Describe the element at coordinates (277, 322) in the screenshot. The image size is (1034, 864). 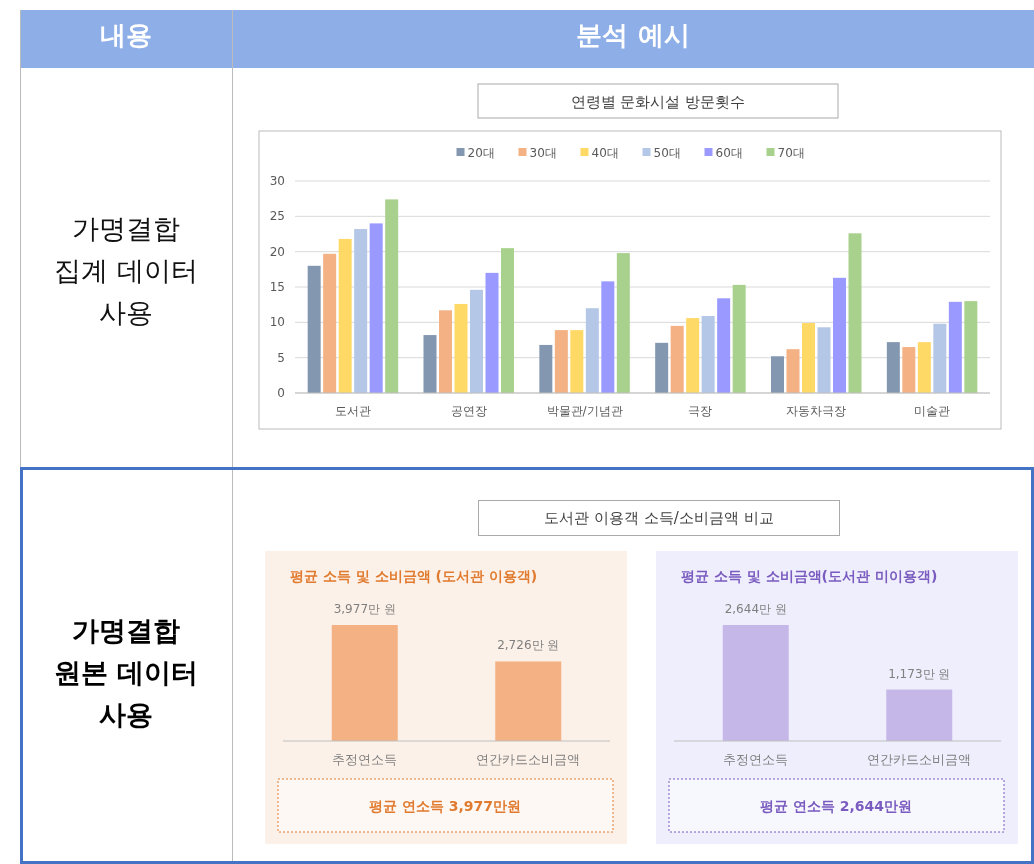
I see `y-tick-label: 10` at that location.